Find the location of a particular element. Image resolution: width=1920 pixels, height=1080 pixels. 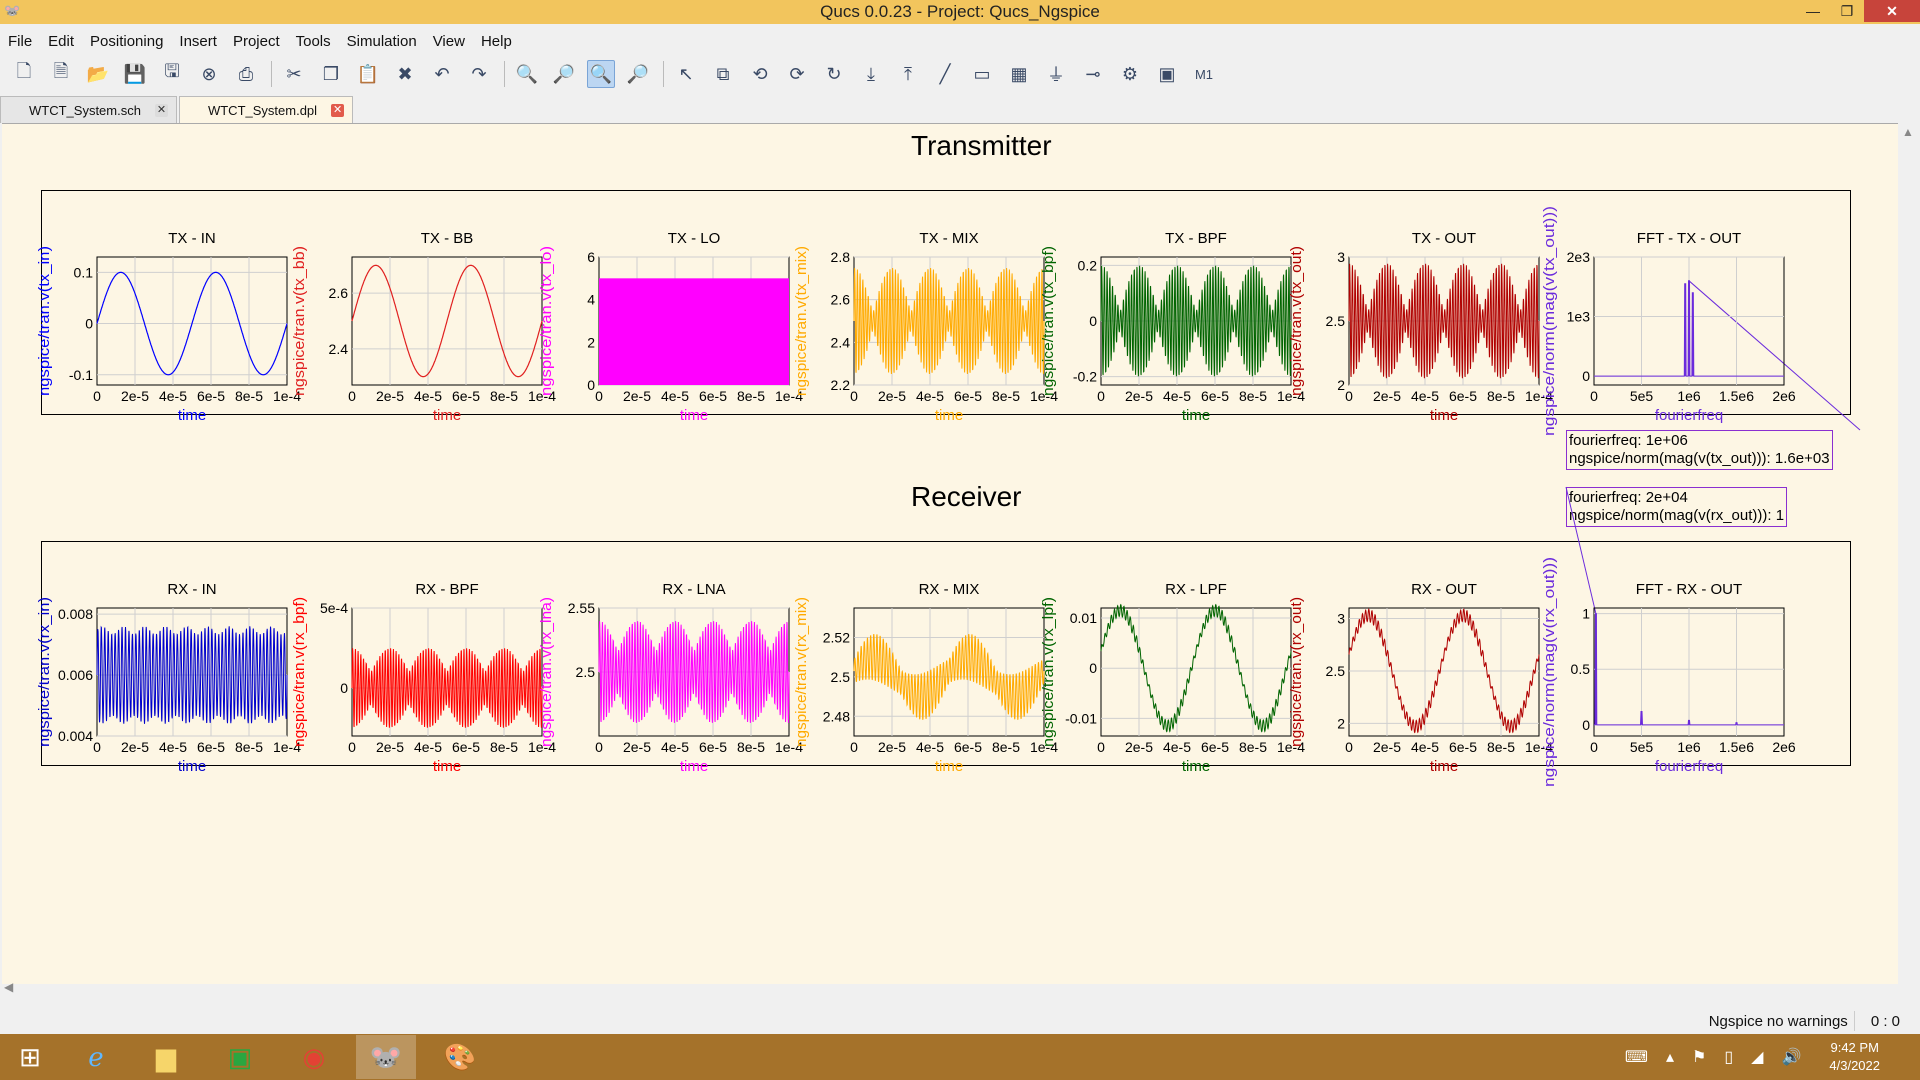

name-label-icon: ▭ is located at coordinates (982, 73).